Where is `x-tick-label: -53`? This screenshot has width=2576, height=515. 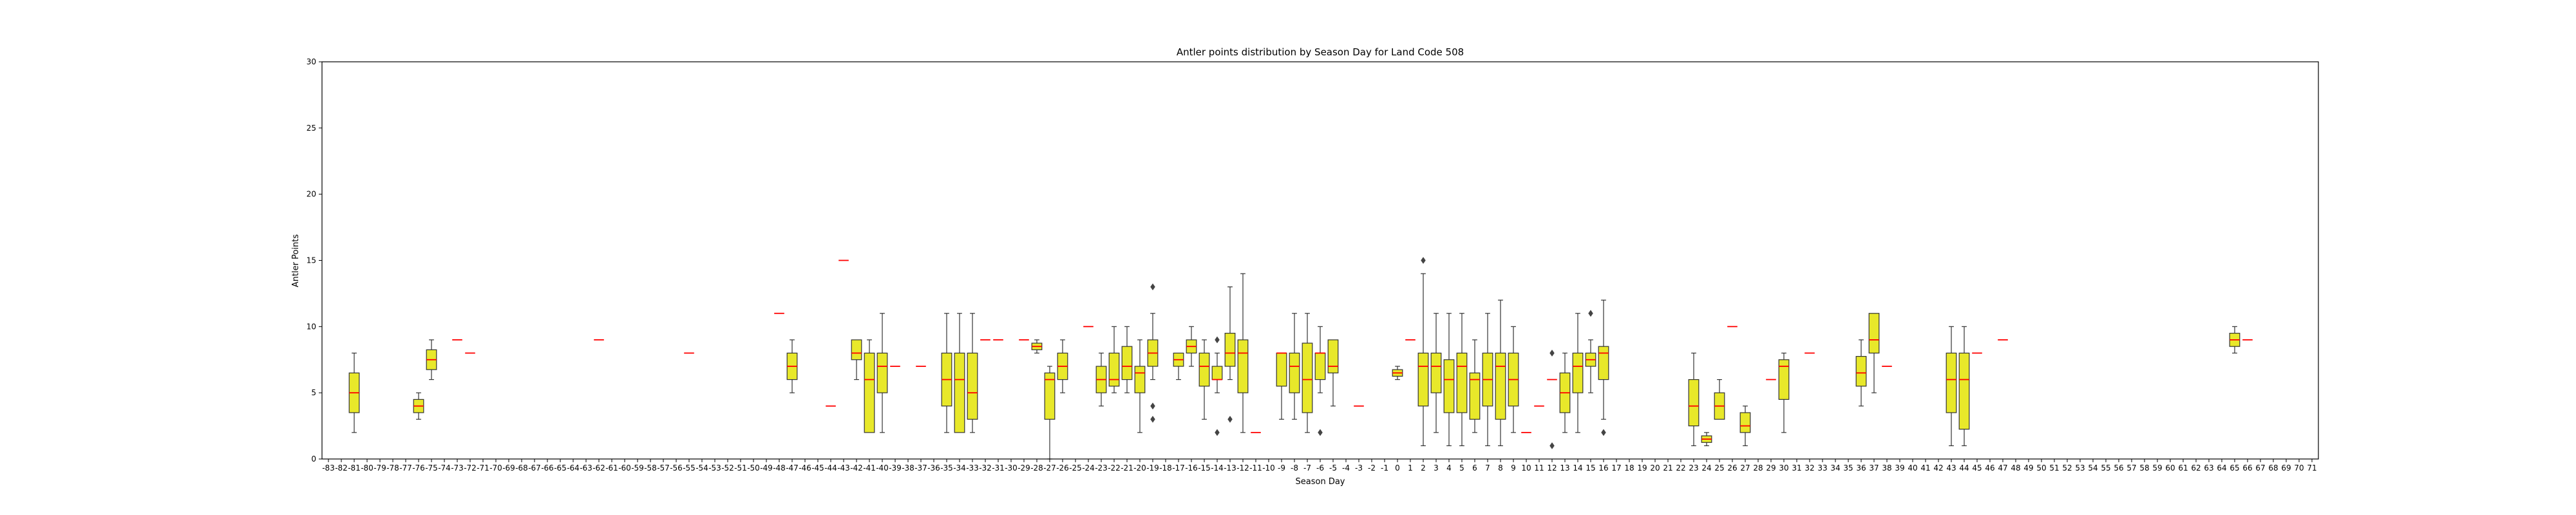 x-tick-label: -53 is located at coordinates (715, 468).